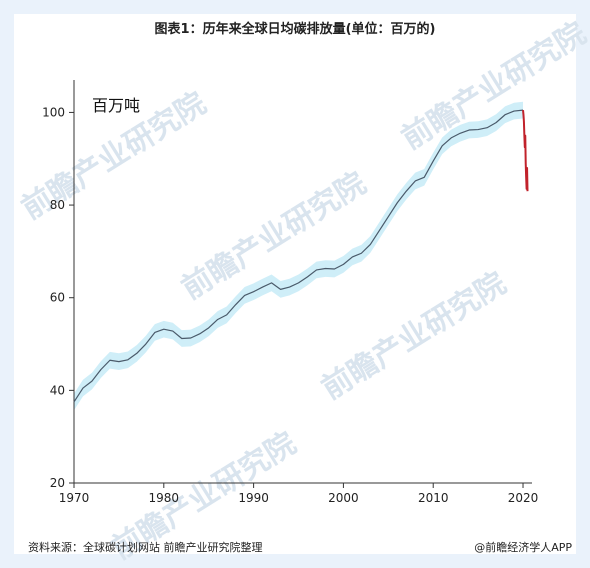 This screenshot has width=590, height=568. Describe the element at coordinates (164, 498) in the screenshot. I see `x-tick-label: 1980` at that location.